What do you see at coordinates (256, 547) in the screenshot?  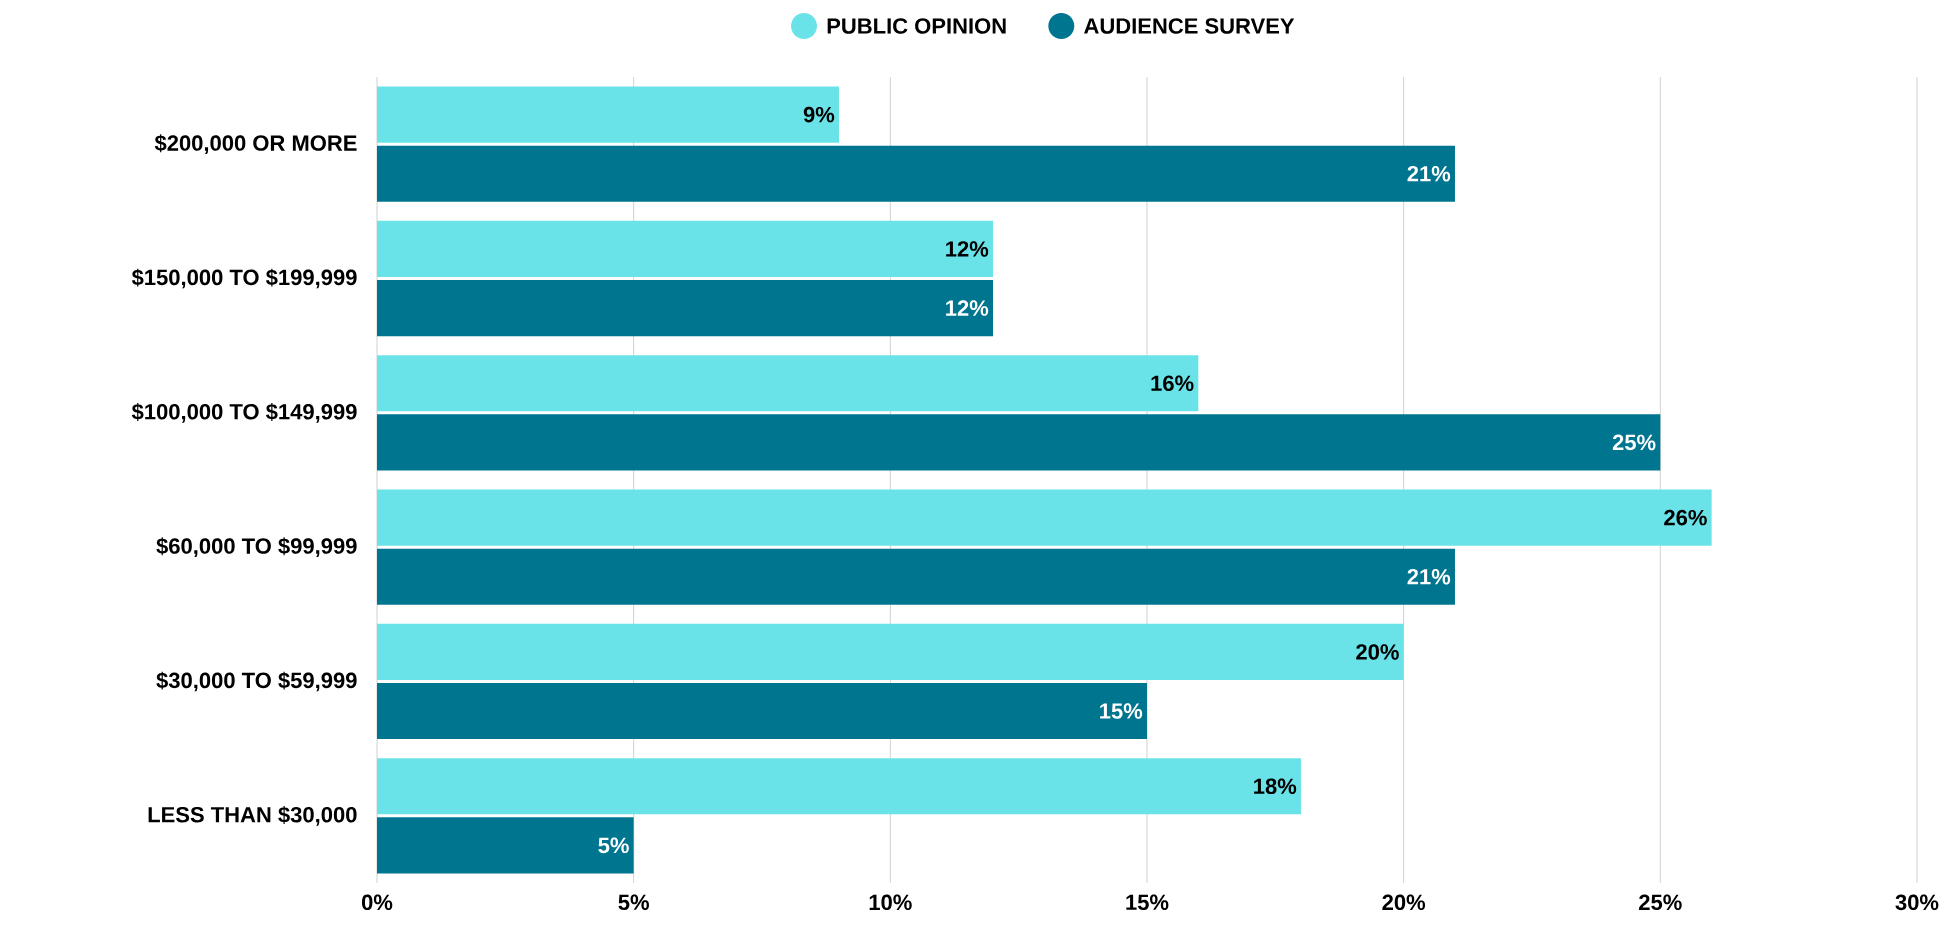 I see `y-tick-label: $60,000 TO $99,999` at bounding box center [256, 547].